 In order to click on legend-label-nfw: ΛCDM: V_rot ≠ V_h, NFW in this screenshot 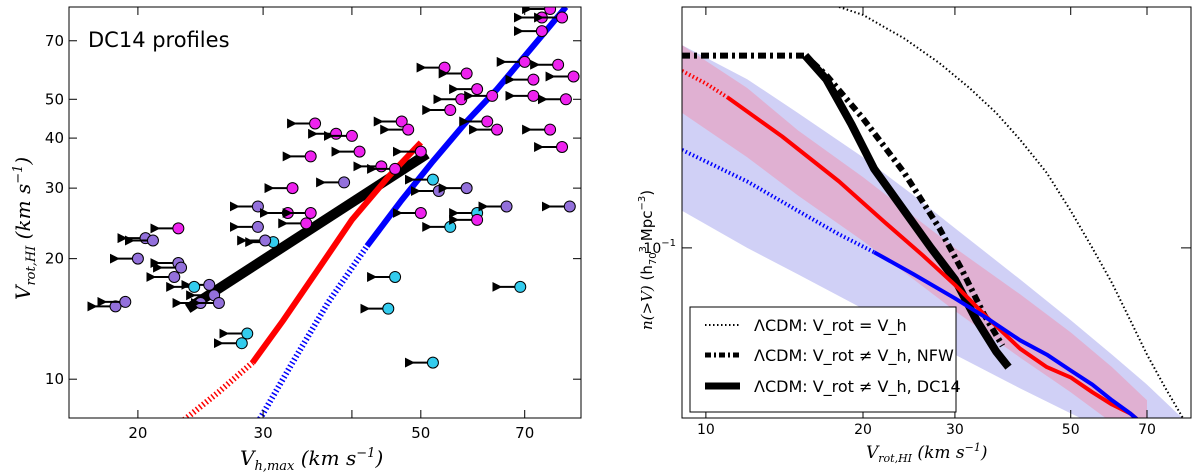, I will do `click(854, 356)`.